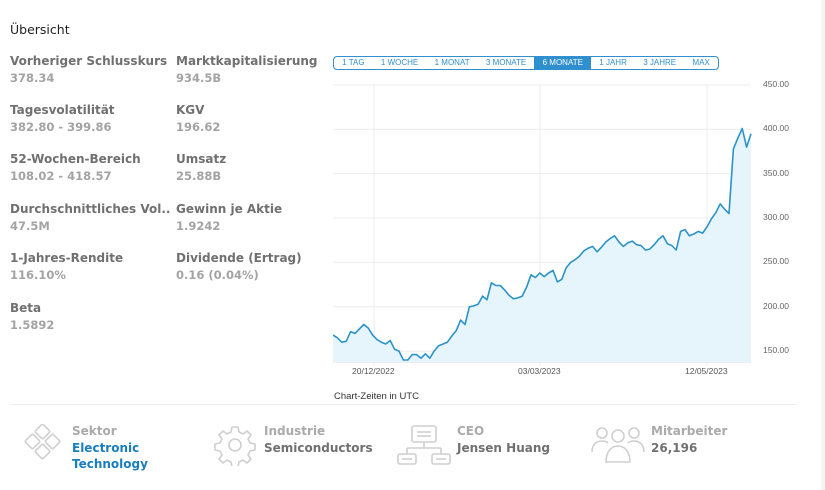 The height and width of the screenshot is (490, 825). What do you see at coordinates (471, 431) in the screenshot?
I see `info-label: CEO` at bounding box center [471, 431].